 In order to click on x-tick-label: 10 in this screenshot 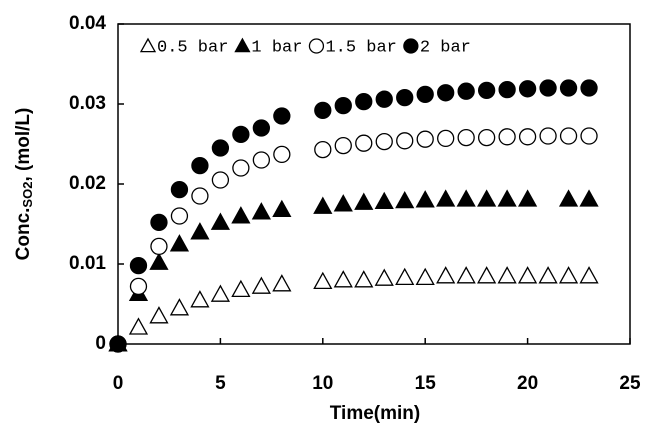, I will do `click(322, 383)`.